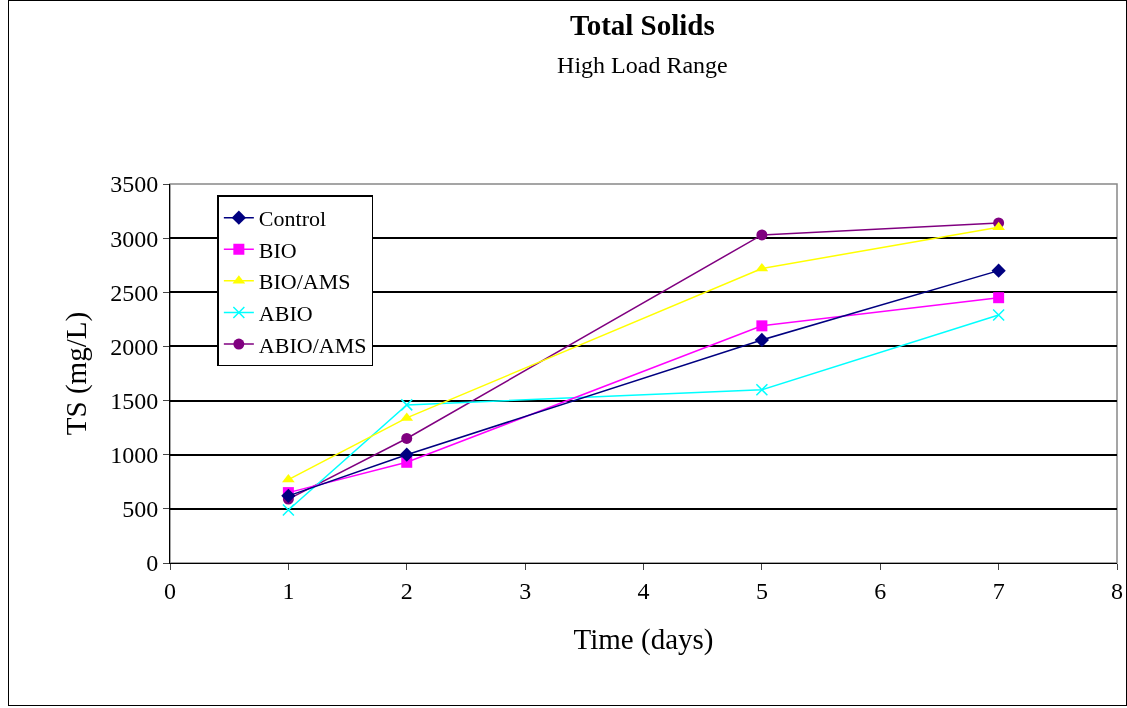 Image resolution: width=1127 pixels, height=708 pixels. I want to click on y-axis-title: TS (mg/L), so click(76, 373).